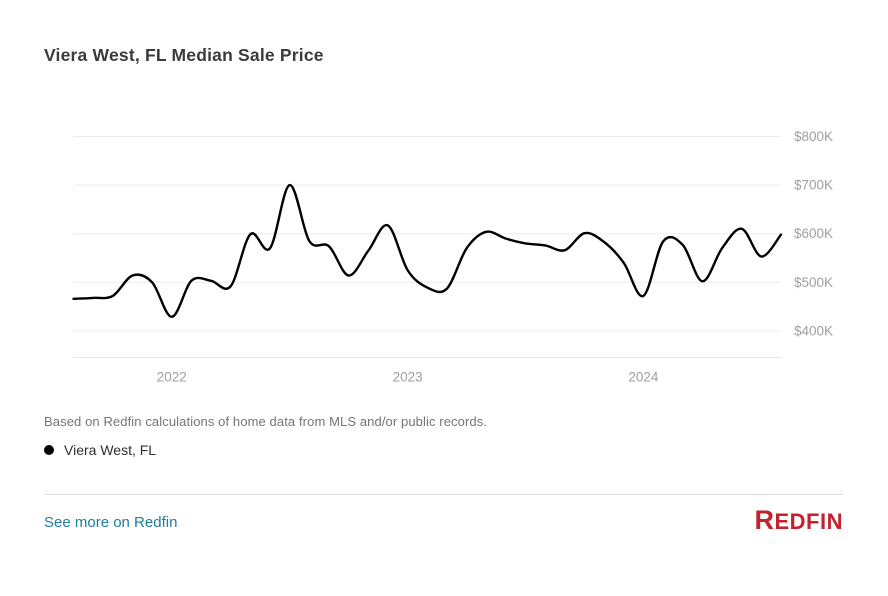 Image resolution: width=888 pixels, height=596 pixels. Describe the element at coordinates (643, 377) in the screenshot. I see `x-axis-label-2024: 2024` at that location.